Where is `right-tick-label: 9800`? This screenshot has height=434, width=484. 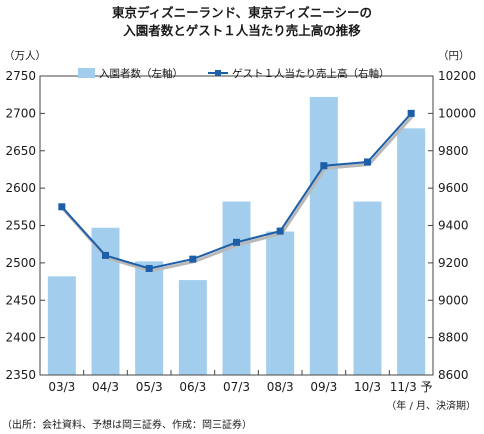 right-tick-label: 9800 is located at coordinates (453, 151).